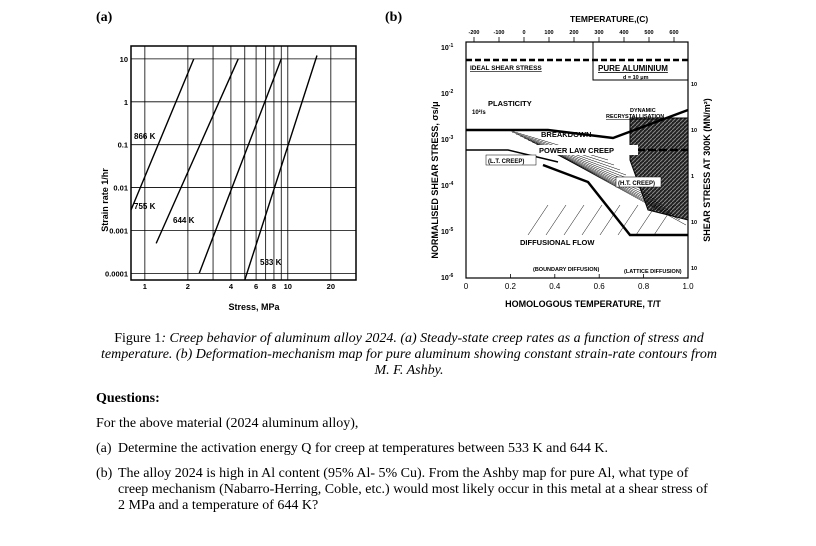 The image size is (816, 546). What do you see at coordinates (636, 184) in the screenshot?
I see `label-ht-creep: (H.T. CREEP)` at bounding box center [636, 184].